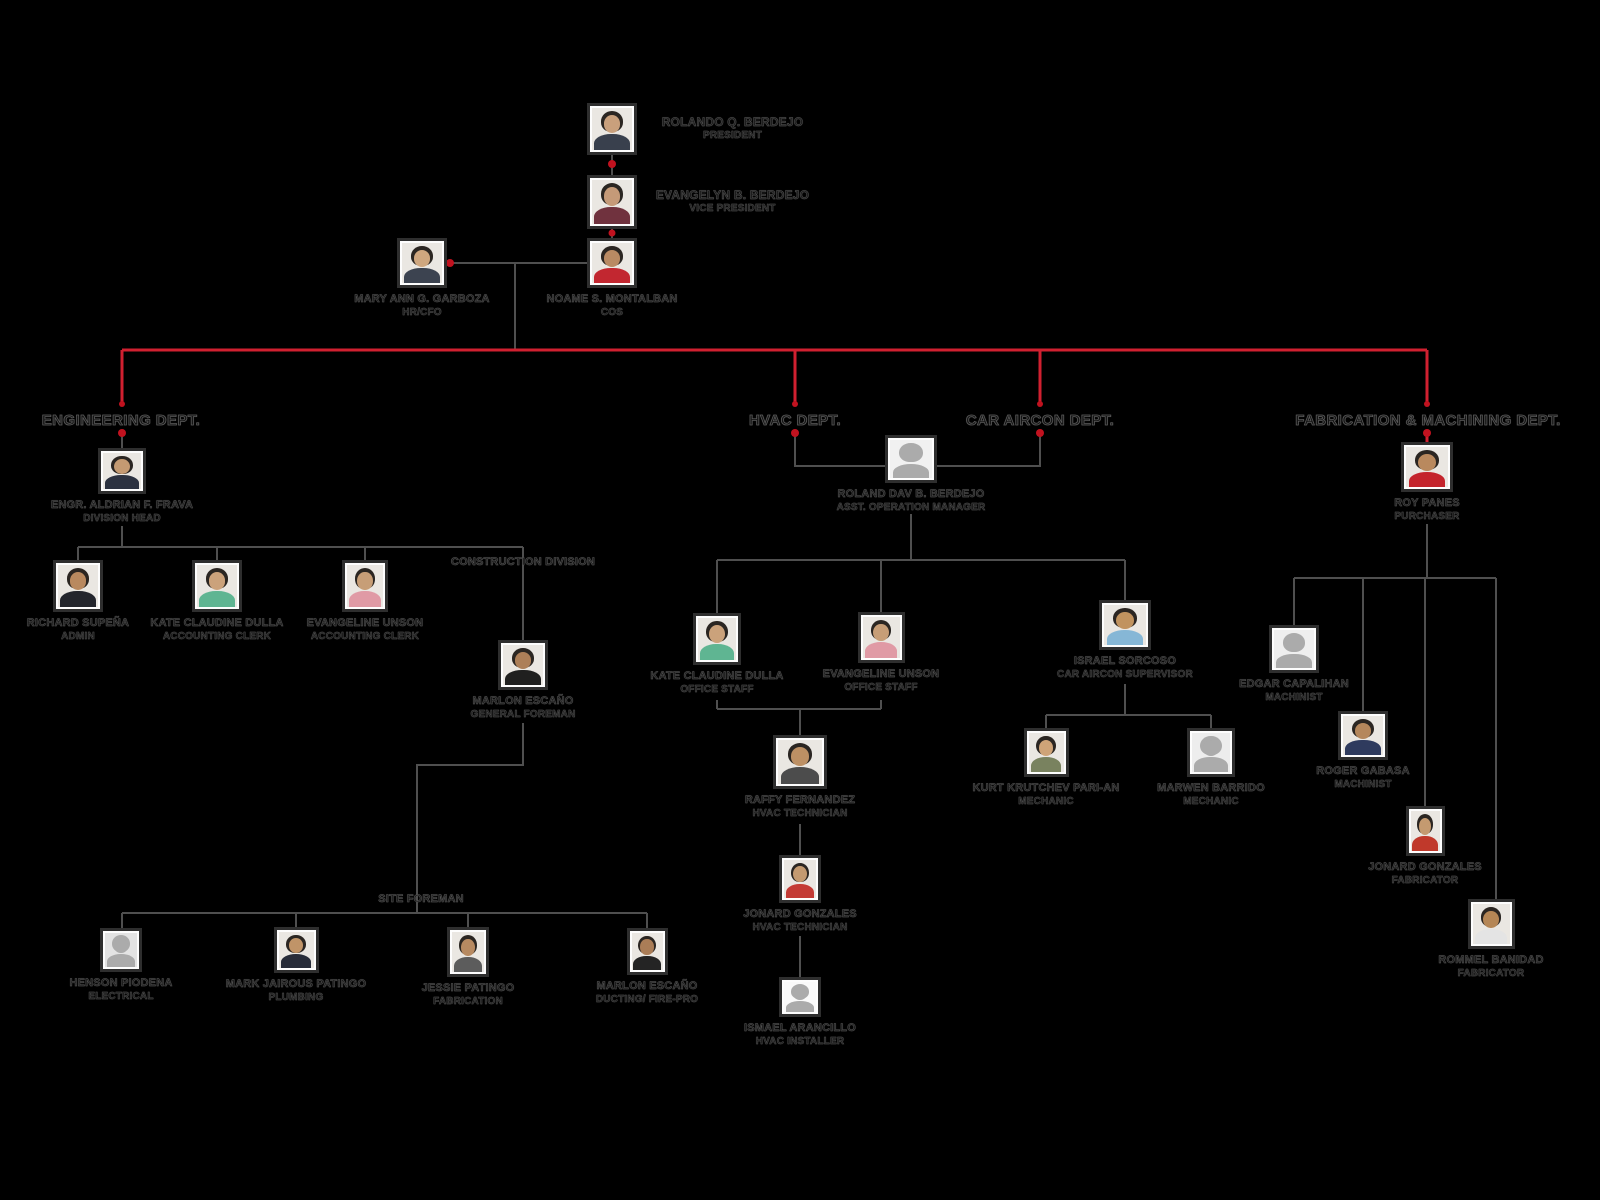  I want to click on person-labels-marwen: MARWEN BARRIDO MECHANIC, so click(1211, 795).